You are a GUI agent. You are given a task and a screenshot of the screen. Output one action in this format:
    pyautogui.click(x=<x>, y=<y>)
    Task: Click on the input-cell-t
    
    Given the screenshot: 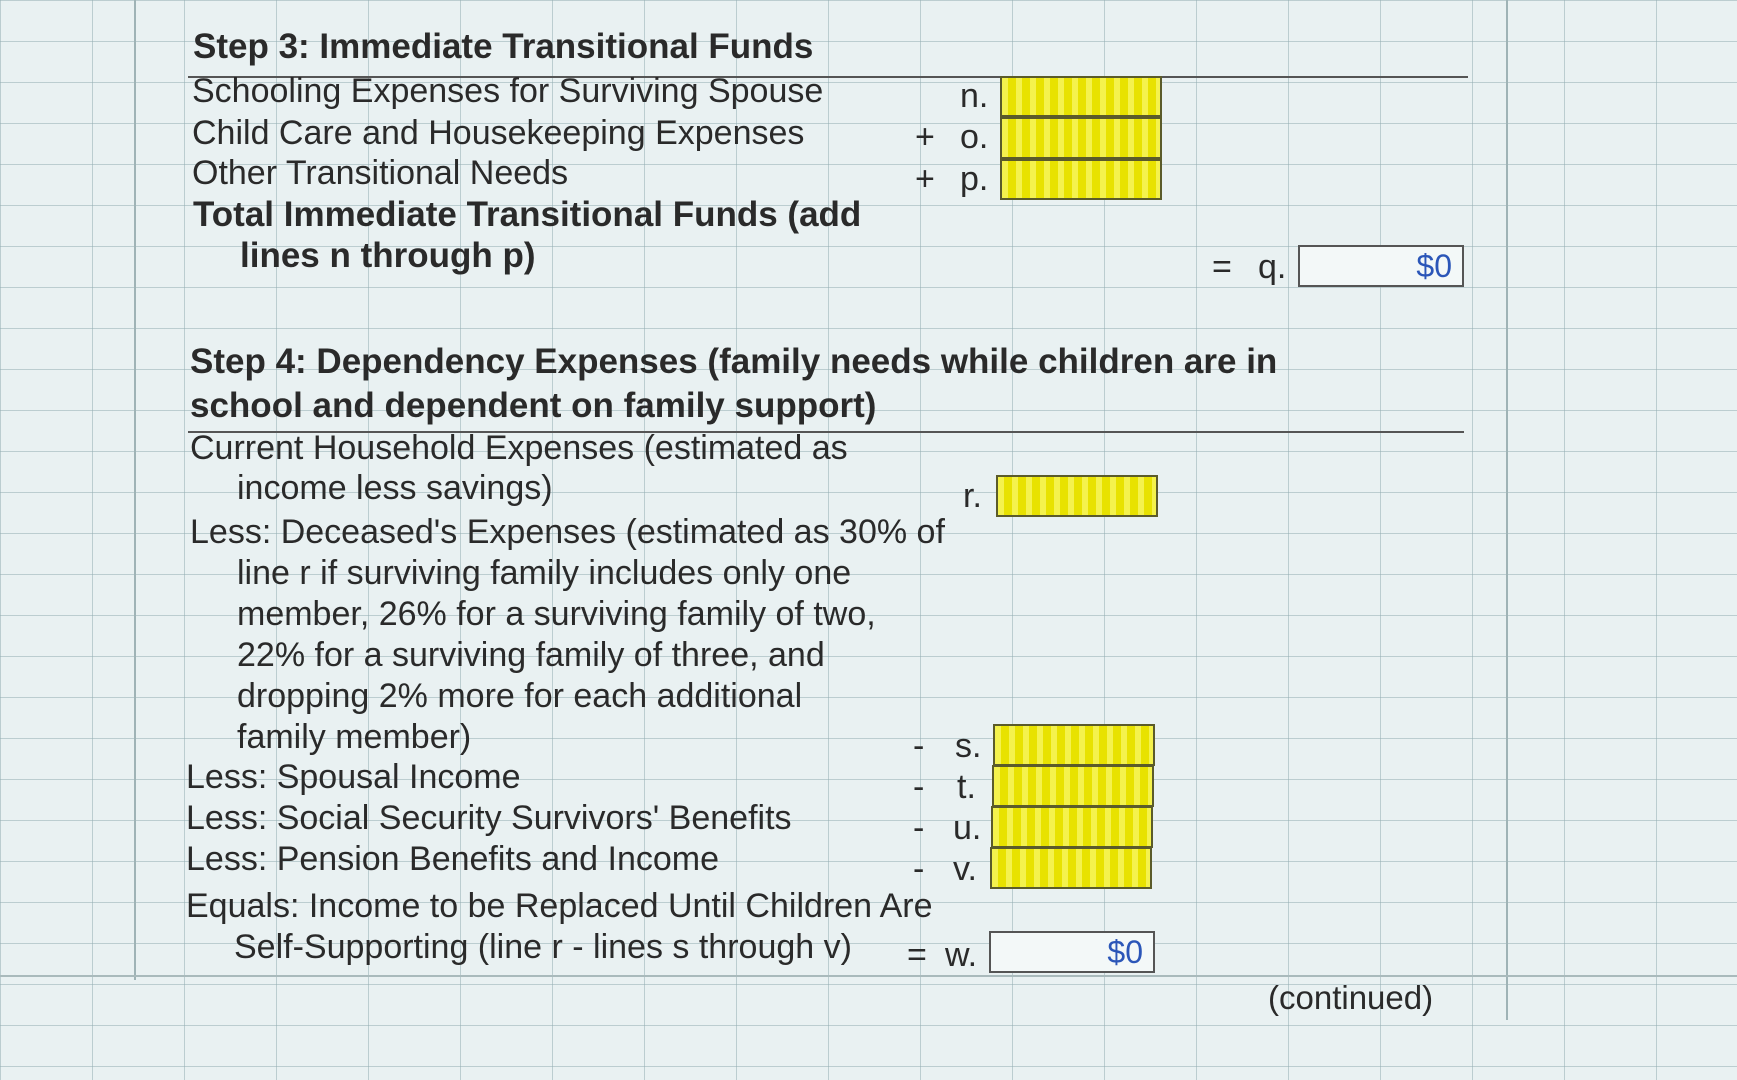 What is the action you would take?
    pyautogui.click(x=1073, y=786)
    